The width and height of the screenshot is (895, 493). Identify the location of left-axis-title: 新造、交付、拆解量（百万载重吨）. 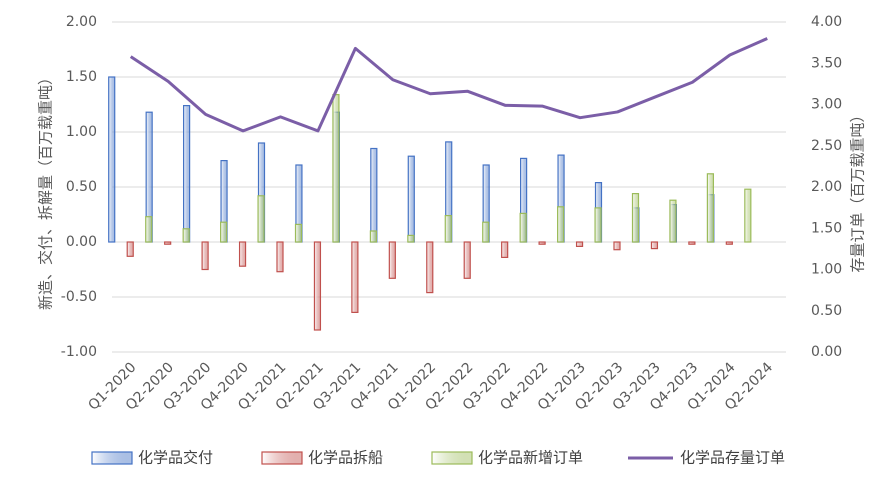
(46, 190).